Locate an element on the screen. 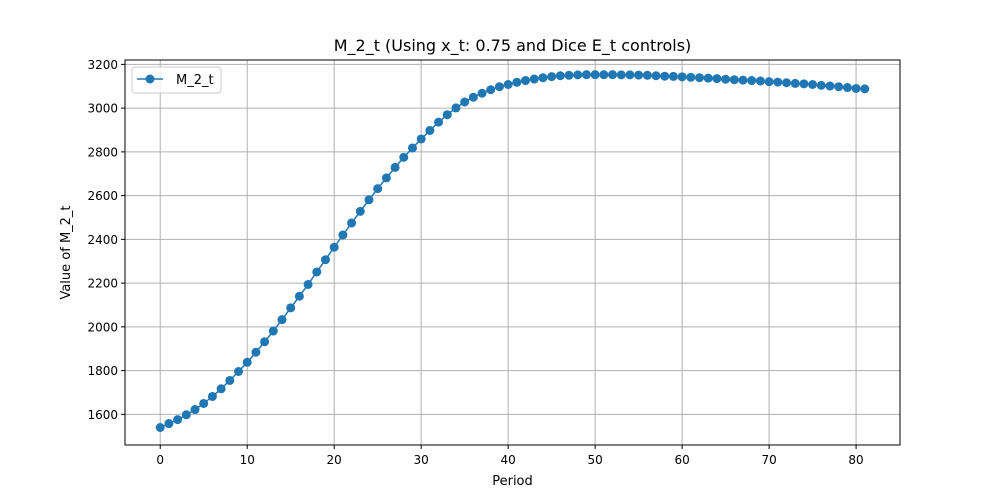 This screenshot has height=500, width=1000. x-tick-label: 50 is located at coordinates (594, 460).